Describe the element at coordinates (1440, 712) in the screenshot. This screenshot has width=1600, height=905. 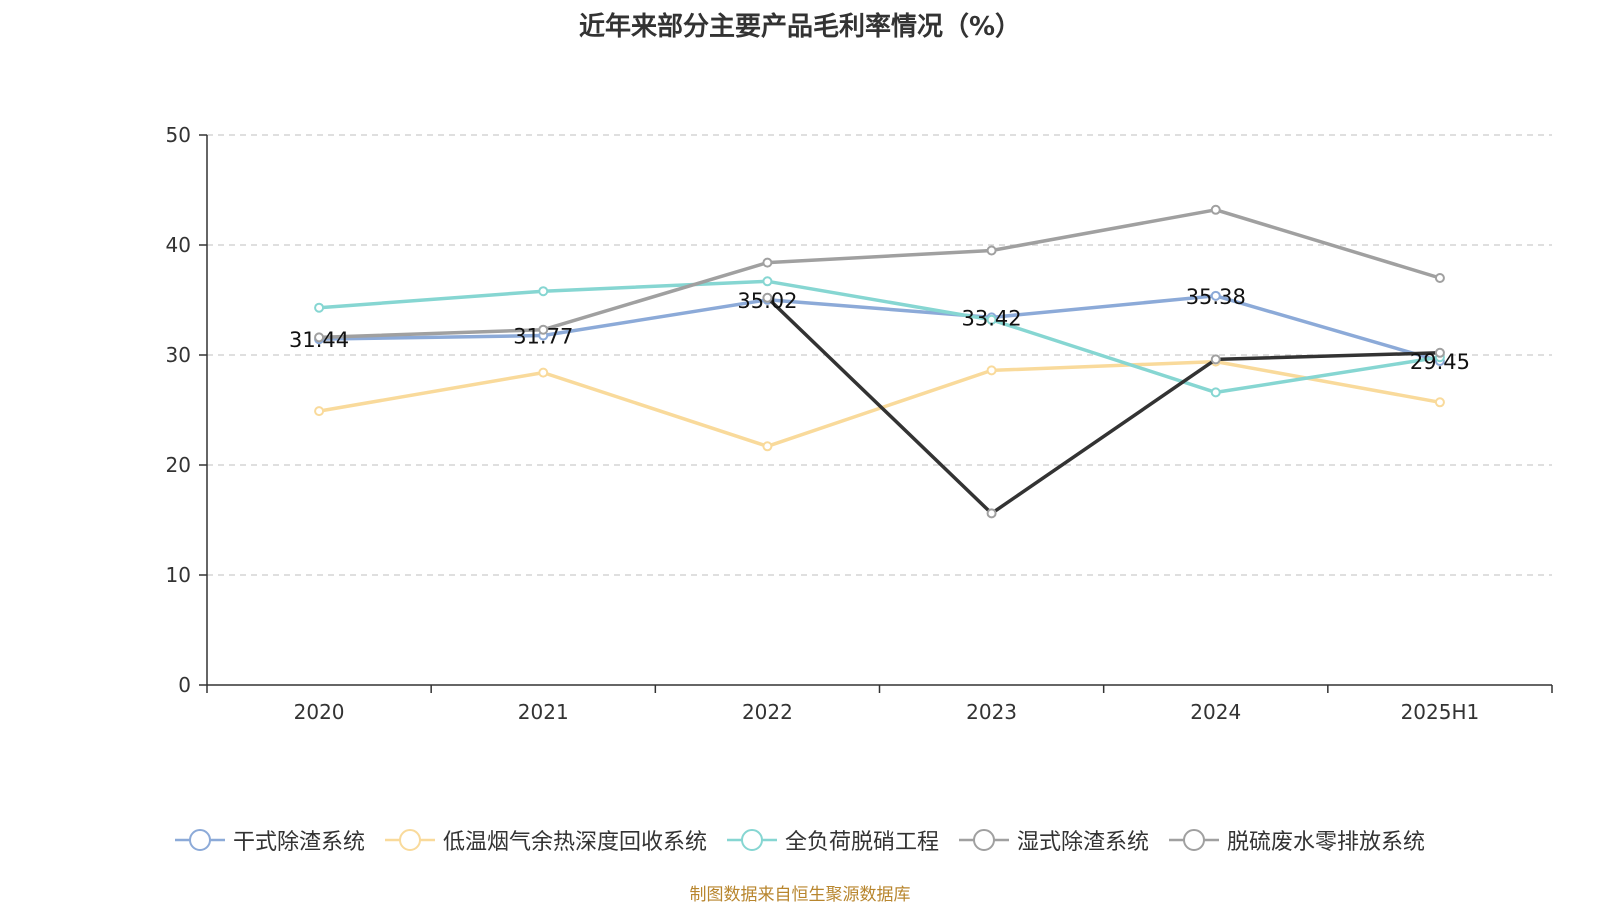
I see `x-tick-label: 2025H1` at that location.